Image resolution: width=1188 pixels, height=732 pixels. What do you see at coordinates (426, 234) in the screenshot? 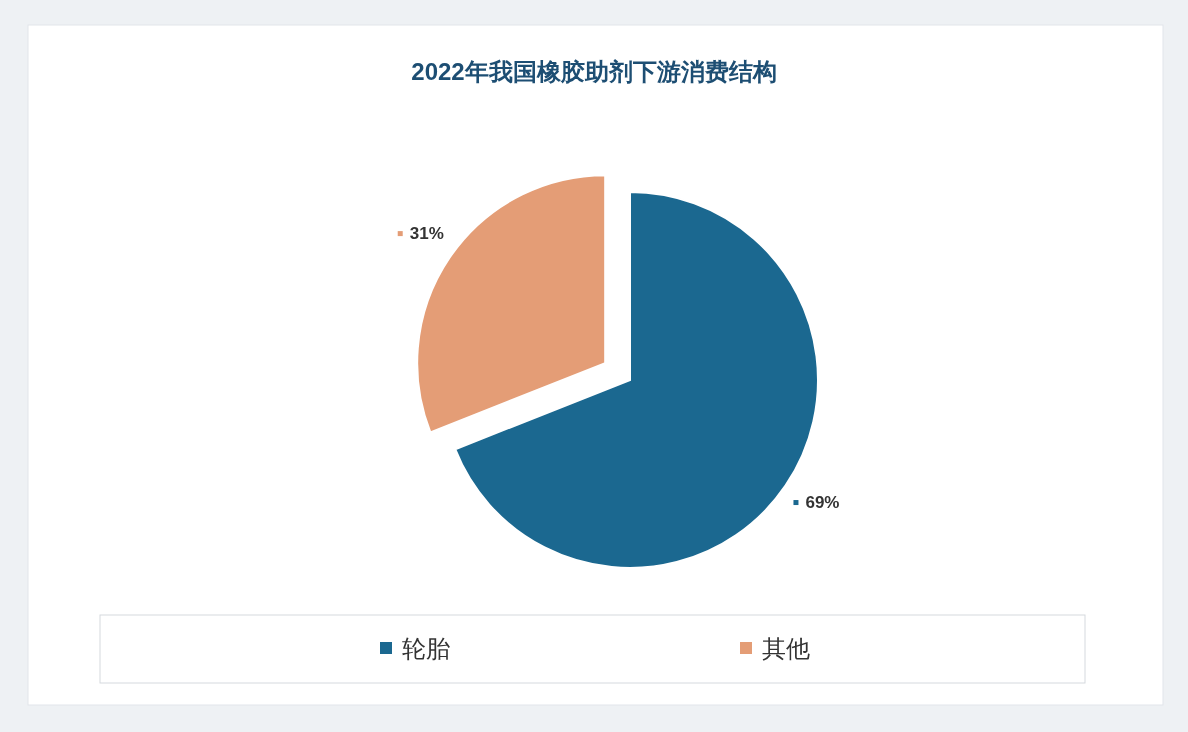
I see `data-label: 31%` at bounding box center [426, 234].